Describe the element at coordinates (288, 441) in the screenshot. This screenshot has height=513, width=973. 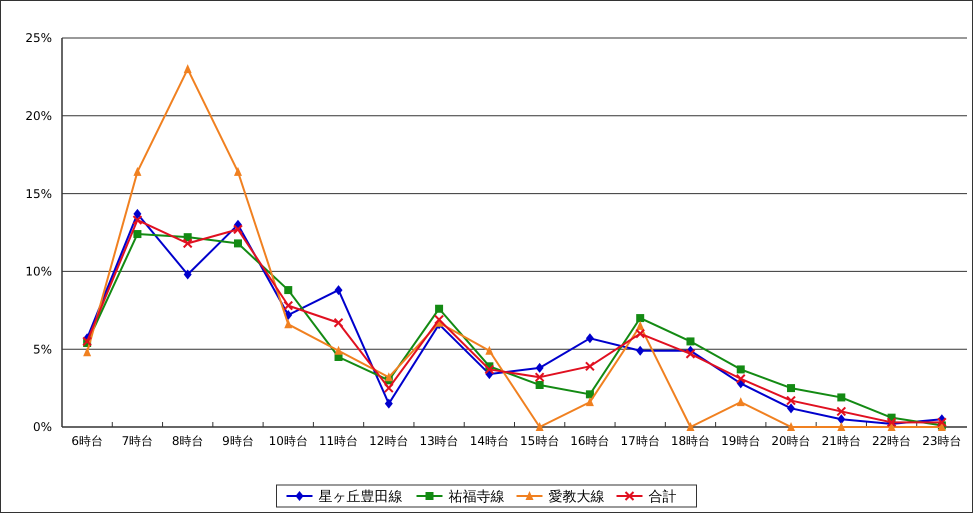
I see `x-tick-label: 10時台` at that location.